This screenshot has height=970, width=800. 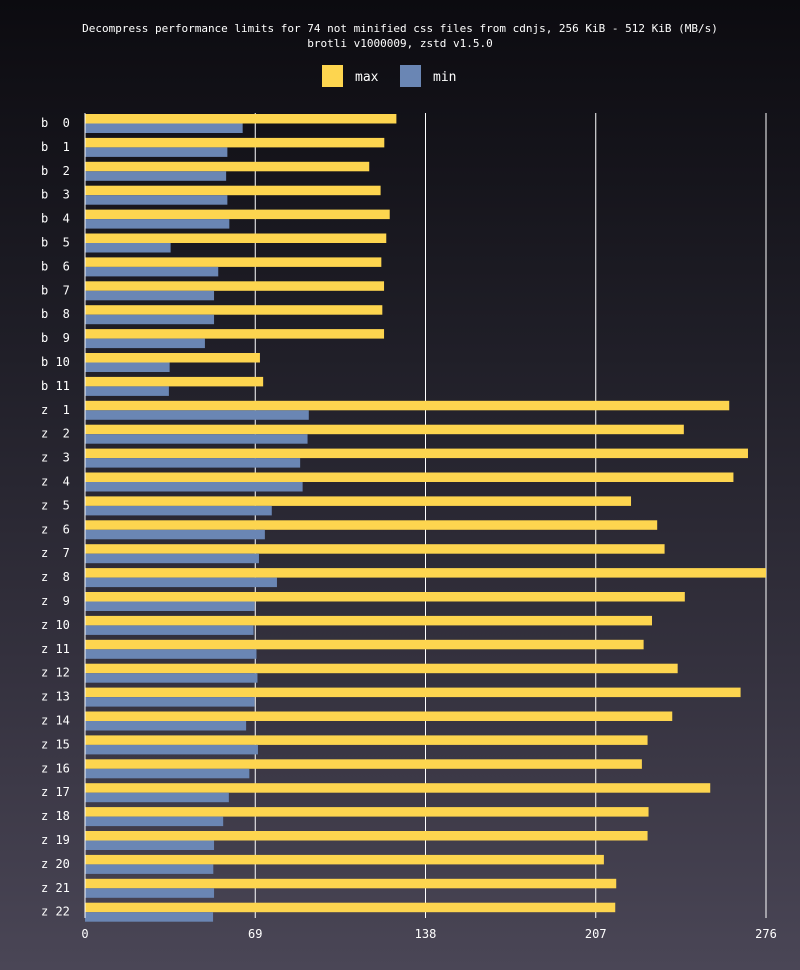 I want to click on category-label: z 19, so click(x=55, y=840).